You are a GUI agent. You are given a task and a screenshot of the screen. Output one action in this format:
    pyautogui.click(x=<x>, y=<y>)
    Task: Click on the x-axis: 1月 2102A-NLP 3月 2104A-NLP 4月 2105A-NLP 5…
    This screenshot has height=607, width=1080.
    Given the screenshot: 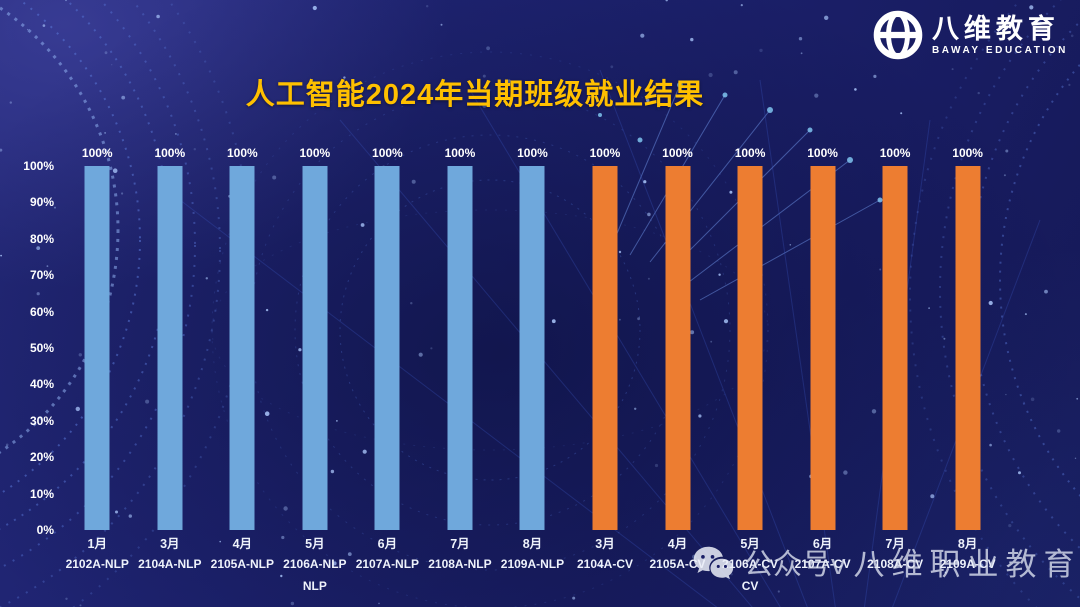 What is the action you would take?
    pyautogui.click(x=532, y=566)
    